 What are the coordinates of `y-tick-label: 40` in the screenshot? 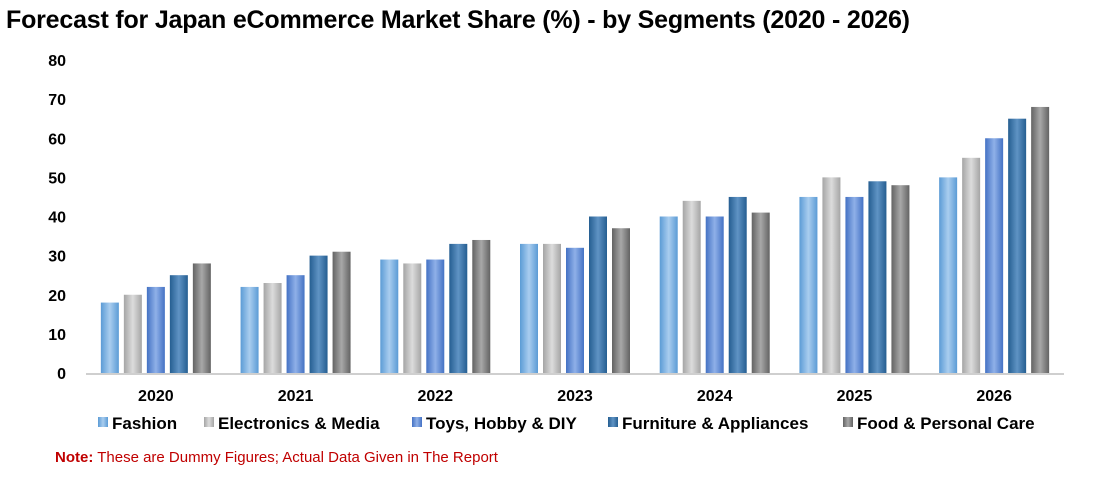 It's located at (57, 218).